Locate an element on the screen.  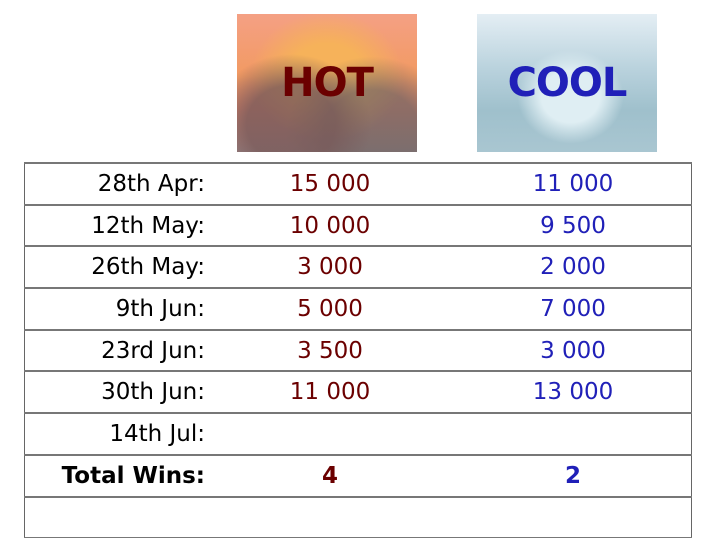
empty-row is located at coordinates (358, 517).